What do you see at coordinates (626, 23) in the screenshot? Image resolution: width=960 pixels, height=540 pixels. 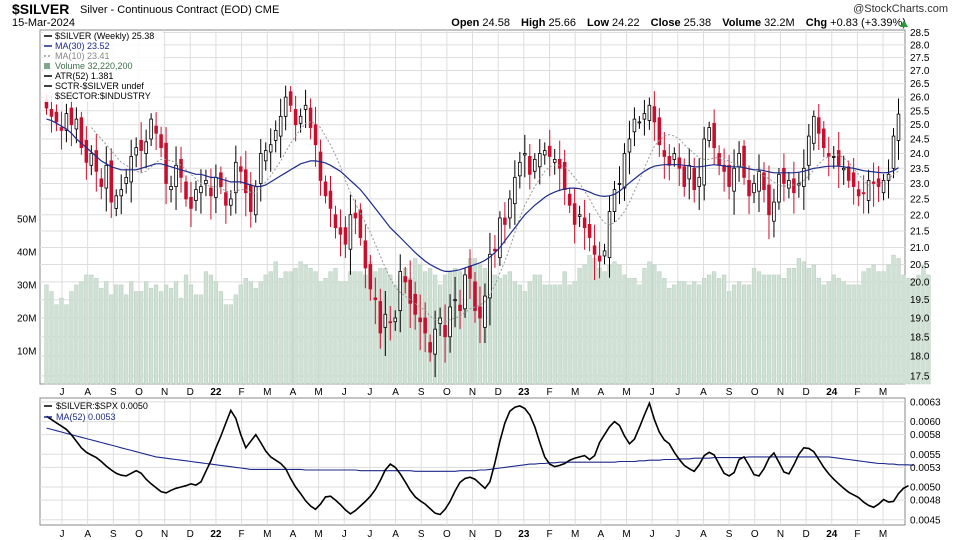 I see `low-value: 24.22` at bounding box center [626, 23].